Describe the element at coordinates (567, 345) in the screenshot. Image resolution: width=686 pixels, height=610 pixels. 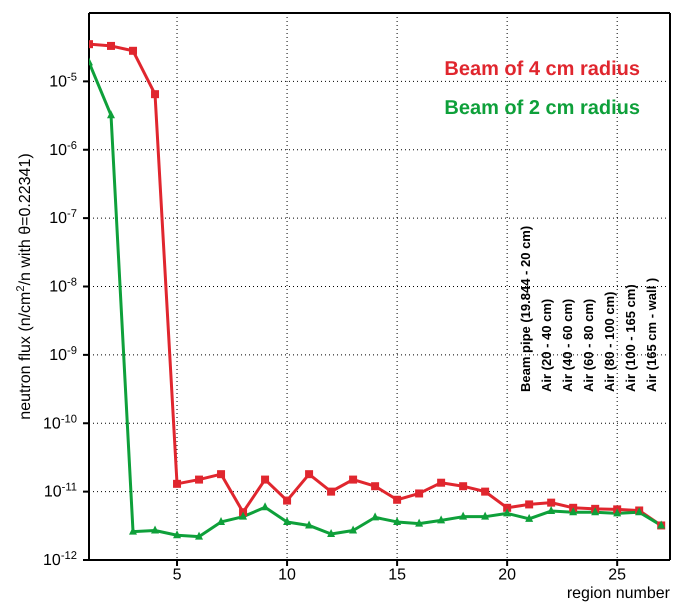
I see `annotation: Air (40 - 60 cm)` at that location.